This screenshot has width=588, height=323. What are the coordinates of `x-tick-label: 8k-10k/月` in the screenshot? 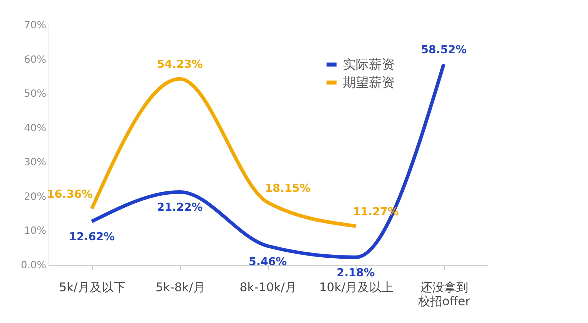 It's located at (269, 287).